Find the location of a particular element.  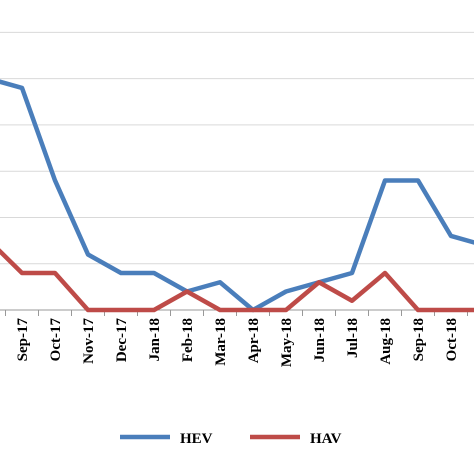

x-tick-label: Feb-18 is located at coordinates (188, 340).